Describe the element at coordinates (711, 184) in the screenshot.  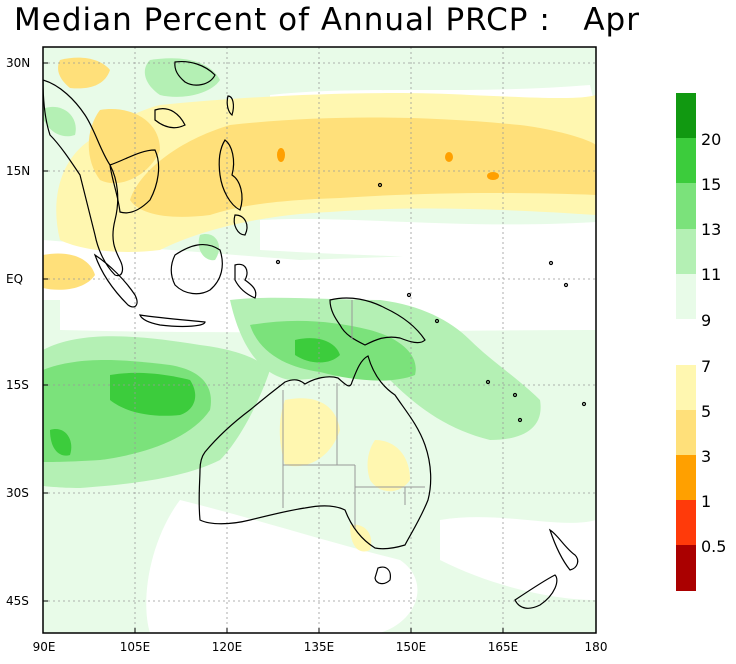
I see `legend-label-15: 15` at that location.